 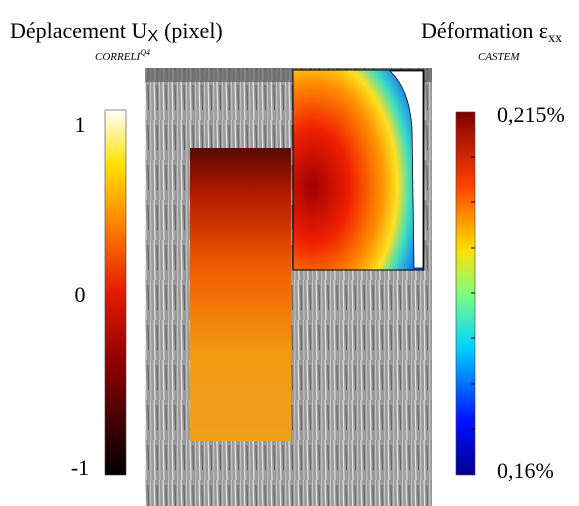 What do you see at coordinates (80, 467) in the screenshot?
I see `left-tick-label: -1` at bounding box center [80, 467].